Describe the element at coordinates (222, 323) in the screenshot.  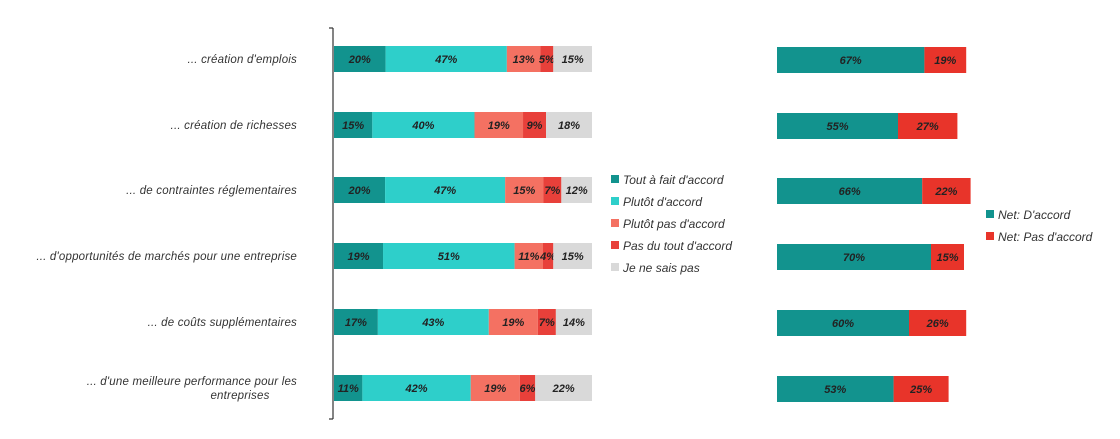
I see `category-label: ... de coûts supplémentaires` at that location.